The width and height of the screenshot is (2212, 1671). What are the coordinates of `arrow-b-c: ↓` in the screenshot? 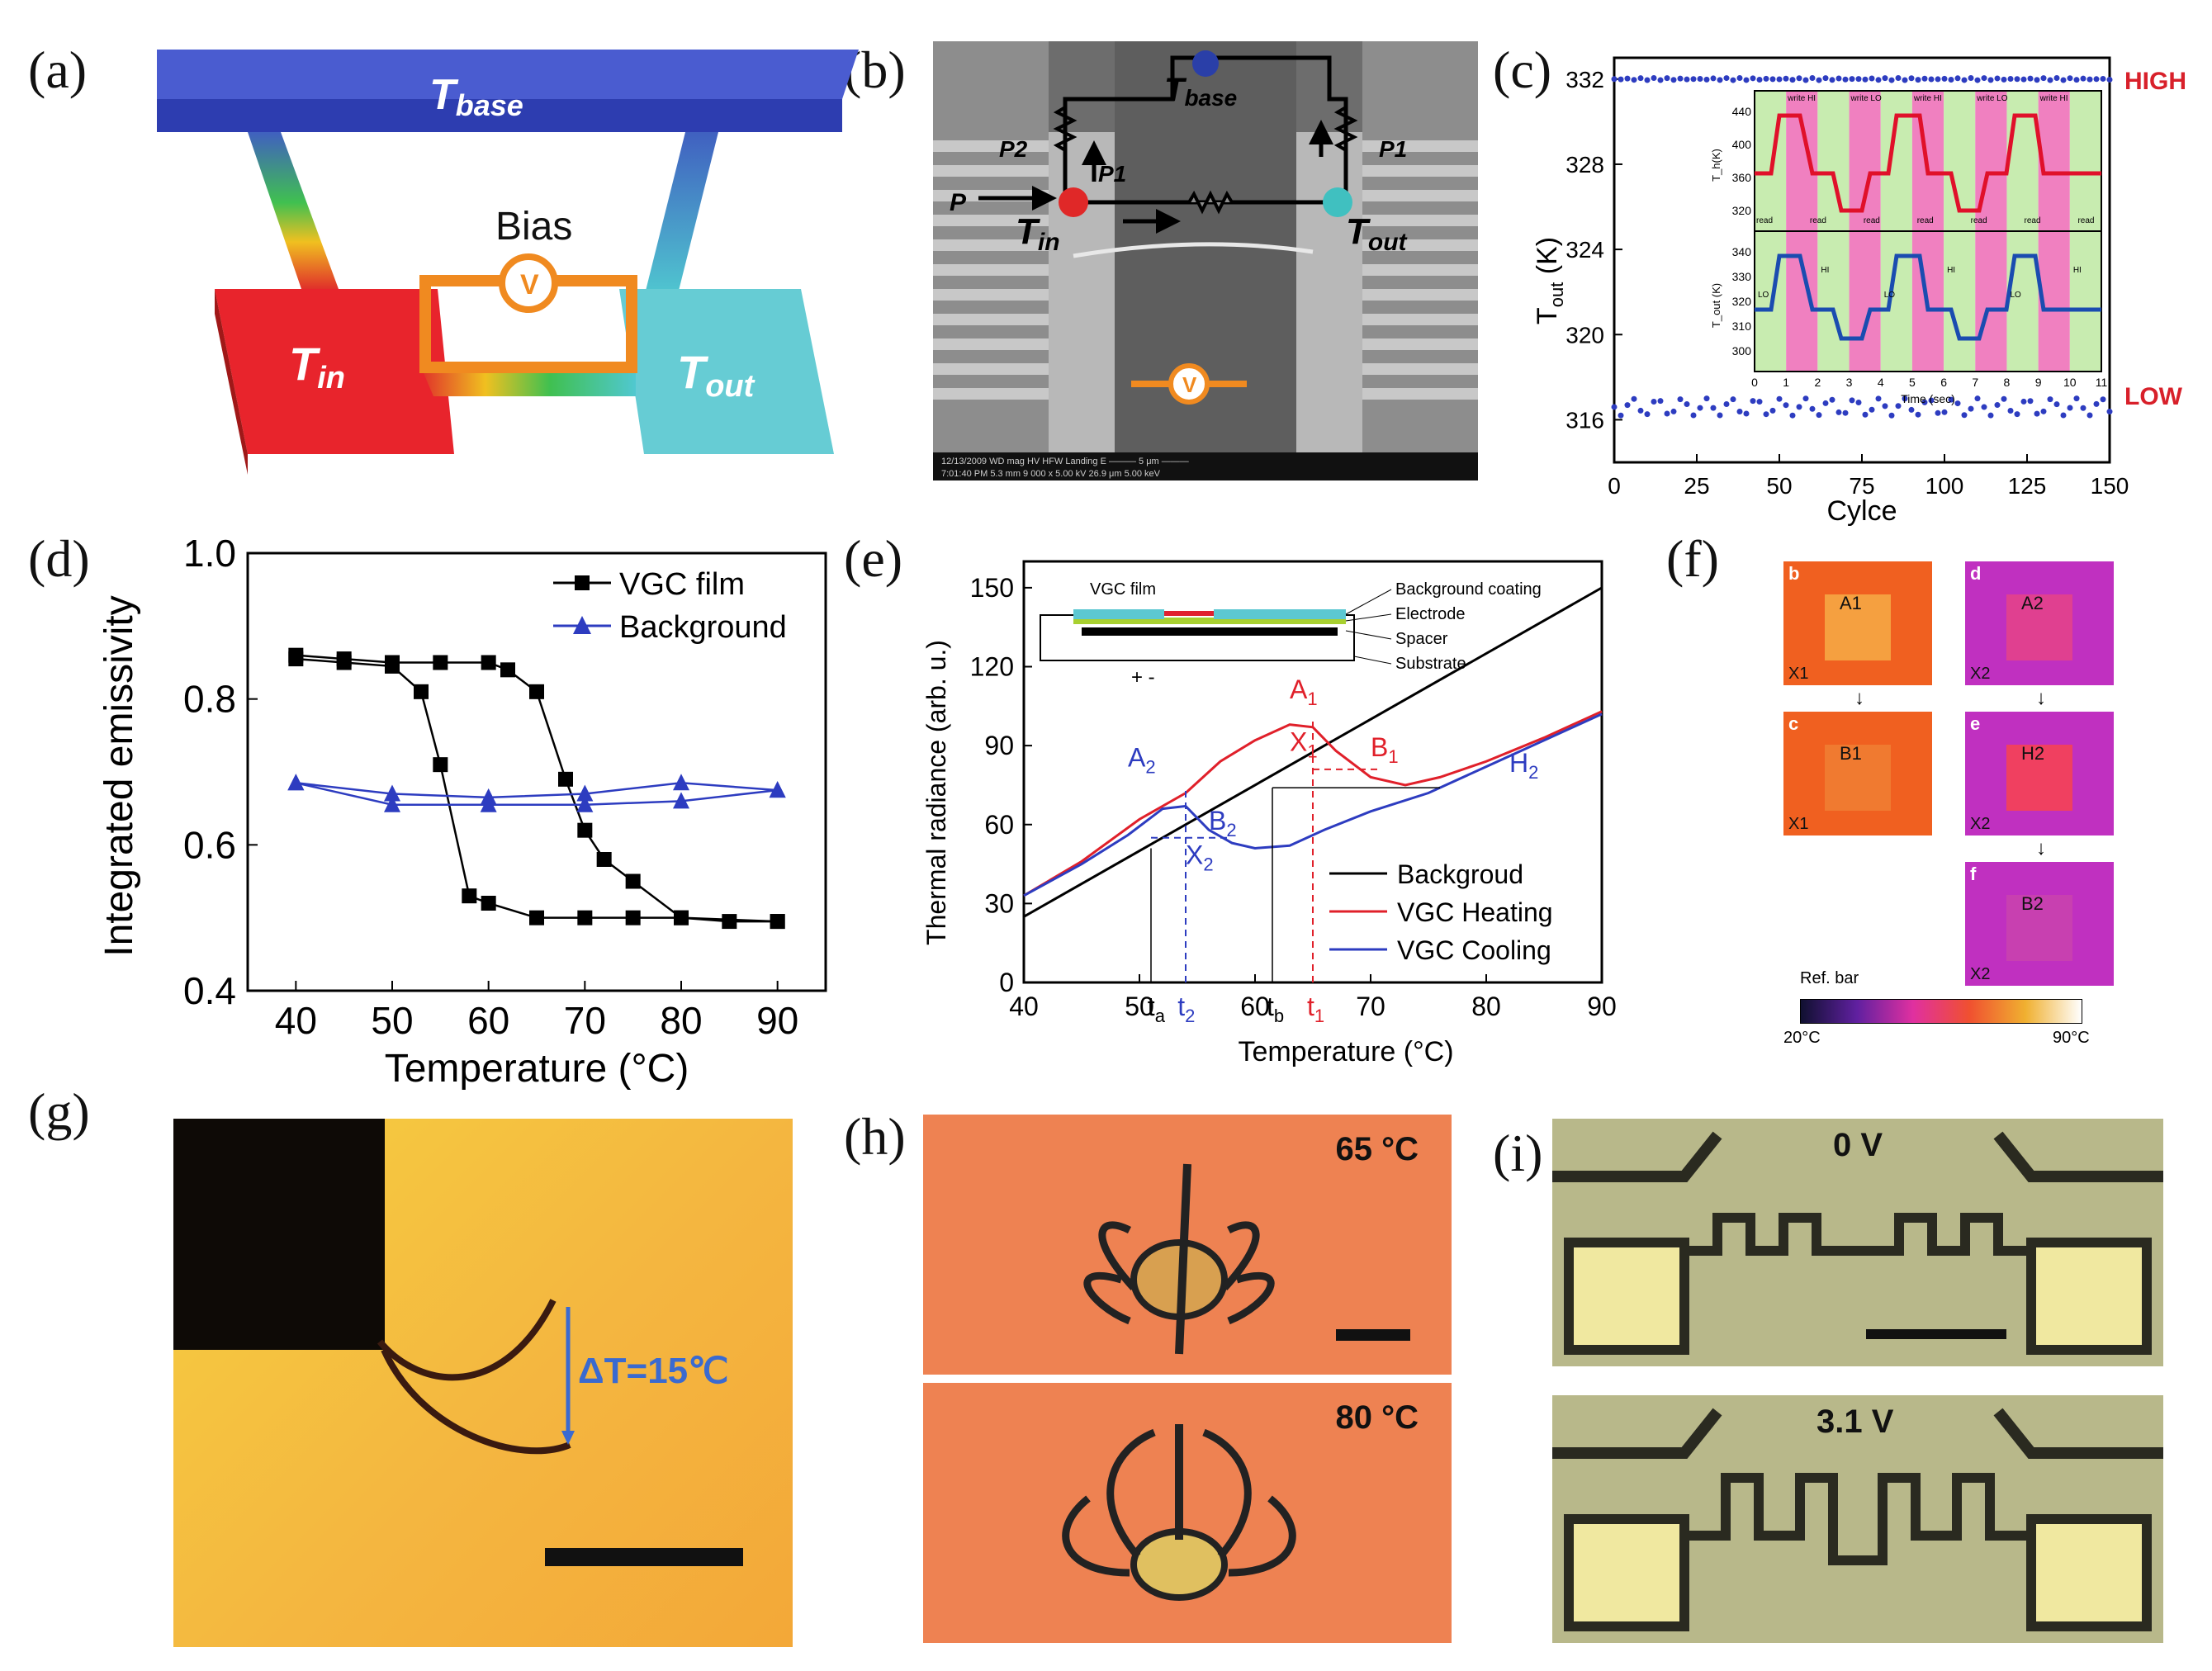 It's located at (1859, 698).